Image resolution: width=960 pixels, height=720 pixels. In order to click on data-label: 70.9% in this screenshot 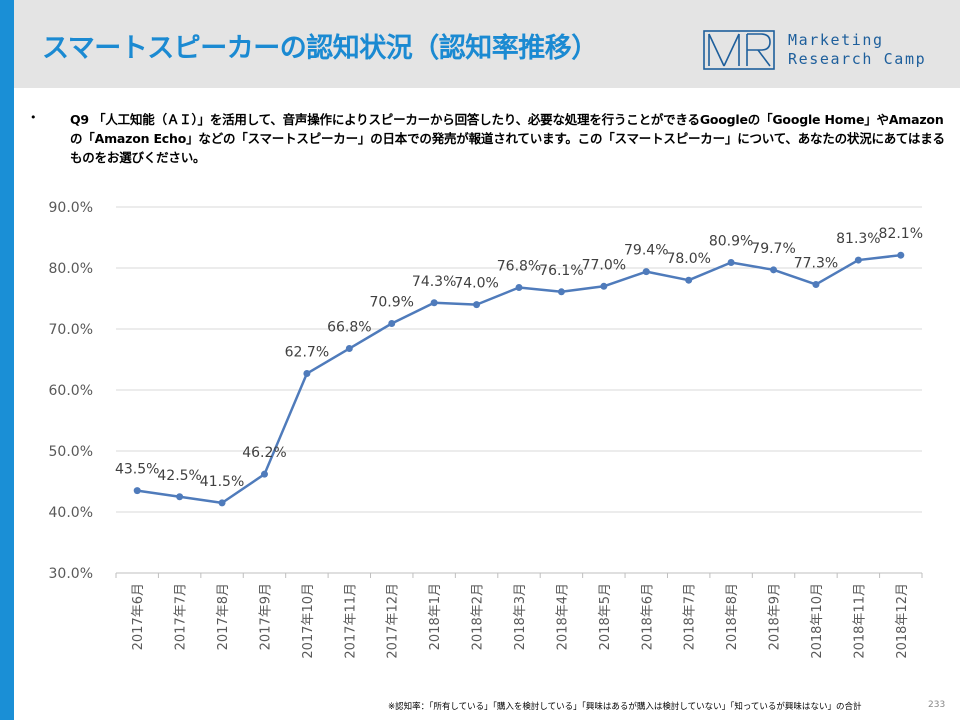, I will do `click(391, 303)`.